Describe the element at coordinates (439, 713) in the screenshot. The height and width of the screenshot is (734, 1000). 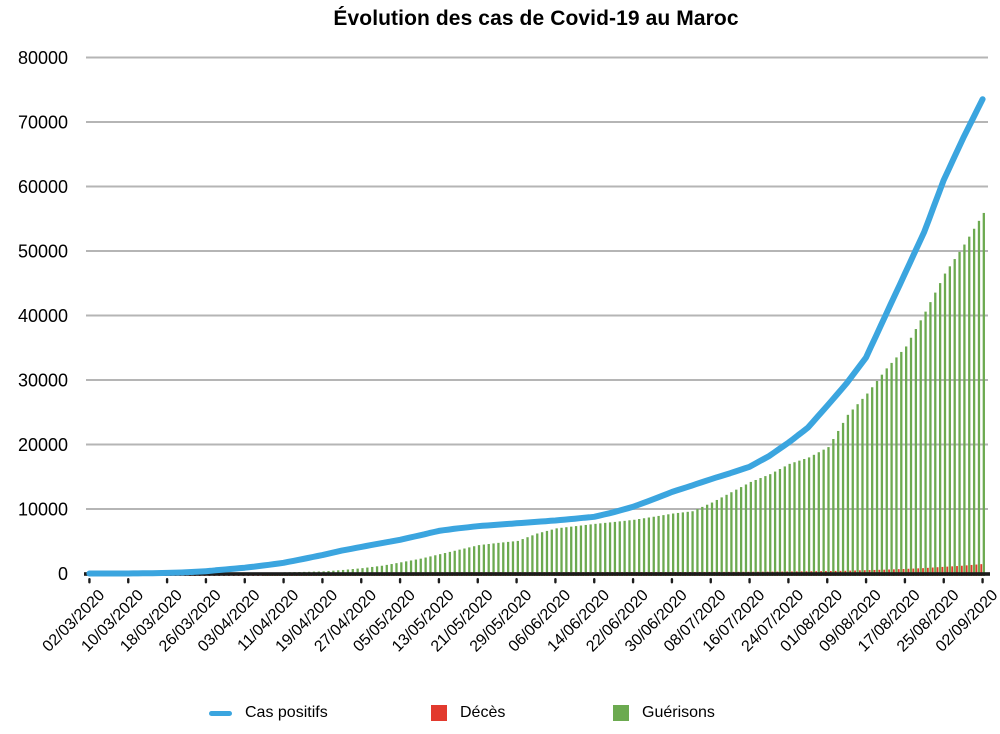
I see `legend-swatch-deces` at that location.